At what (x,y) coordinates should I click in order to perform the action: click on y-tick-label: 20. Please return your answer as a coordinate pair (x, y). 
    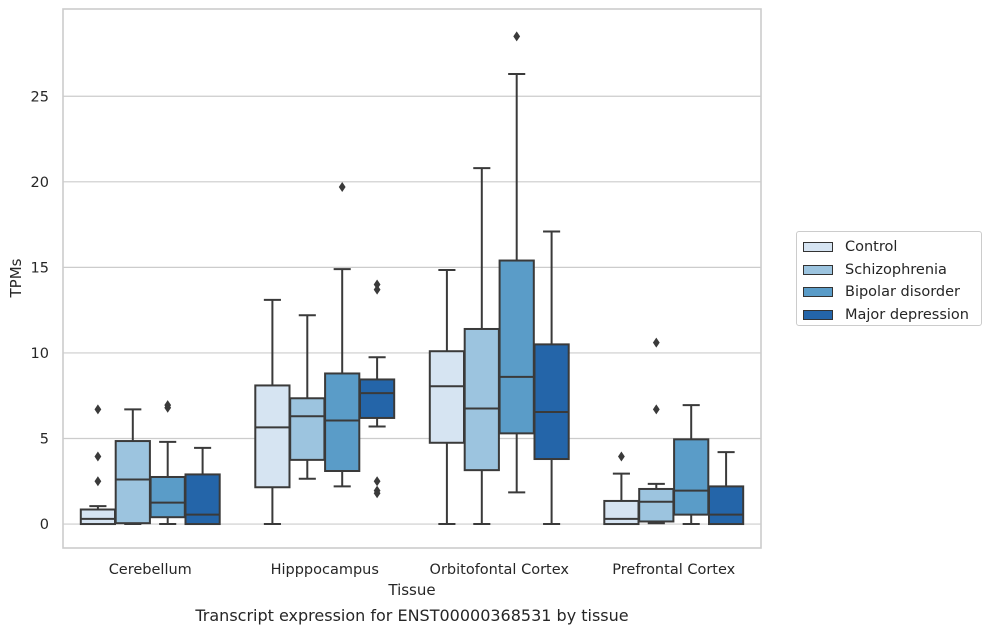
    Looking at the image, I should click on (40, 183).